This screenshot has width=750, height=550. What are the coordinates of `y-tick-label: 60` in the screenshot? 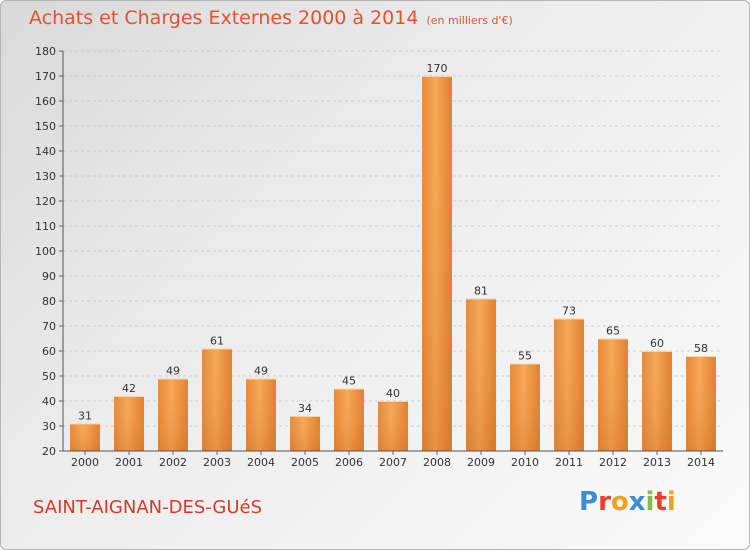 It's located at (49, 351).